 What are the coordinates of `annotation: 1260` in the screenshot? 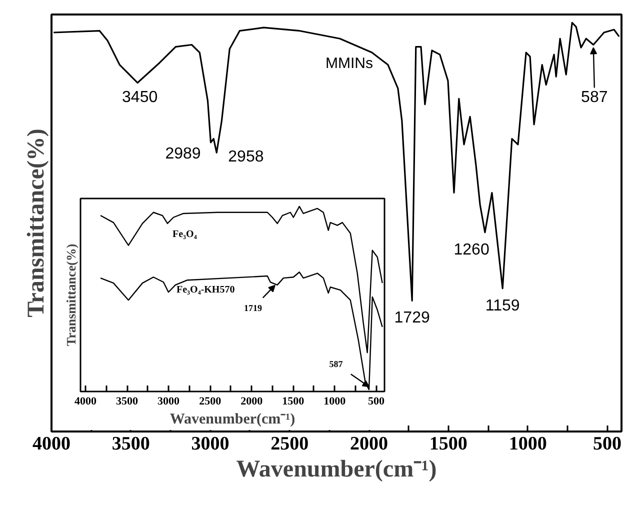 It's located at (472, 249).